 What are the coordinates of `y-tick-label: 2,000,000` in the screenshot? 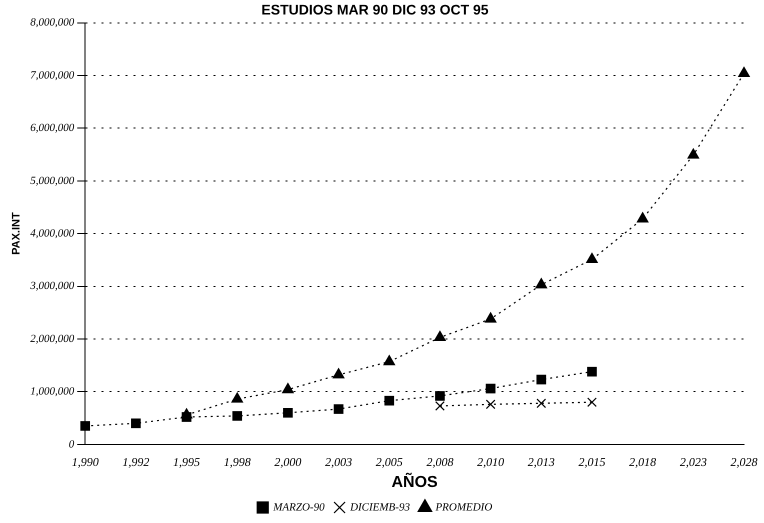 It's located at (52, 338).